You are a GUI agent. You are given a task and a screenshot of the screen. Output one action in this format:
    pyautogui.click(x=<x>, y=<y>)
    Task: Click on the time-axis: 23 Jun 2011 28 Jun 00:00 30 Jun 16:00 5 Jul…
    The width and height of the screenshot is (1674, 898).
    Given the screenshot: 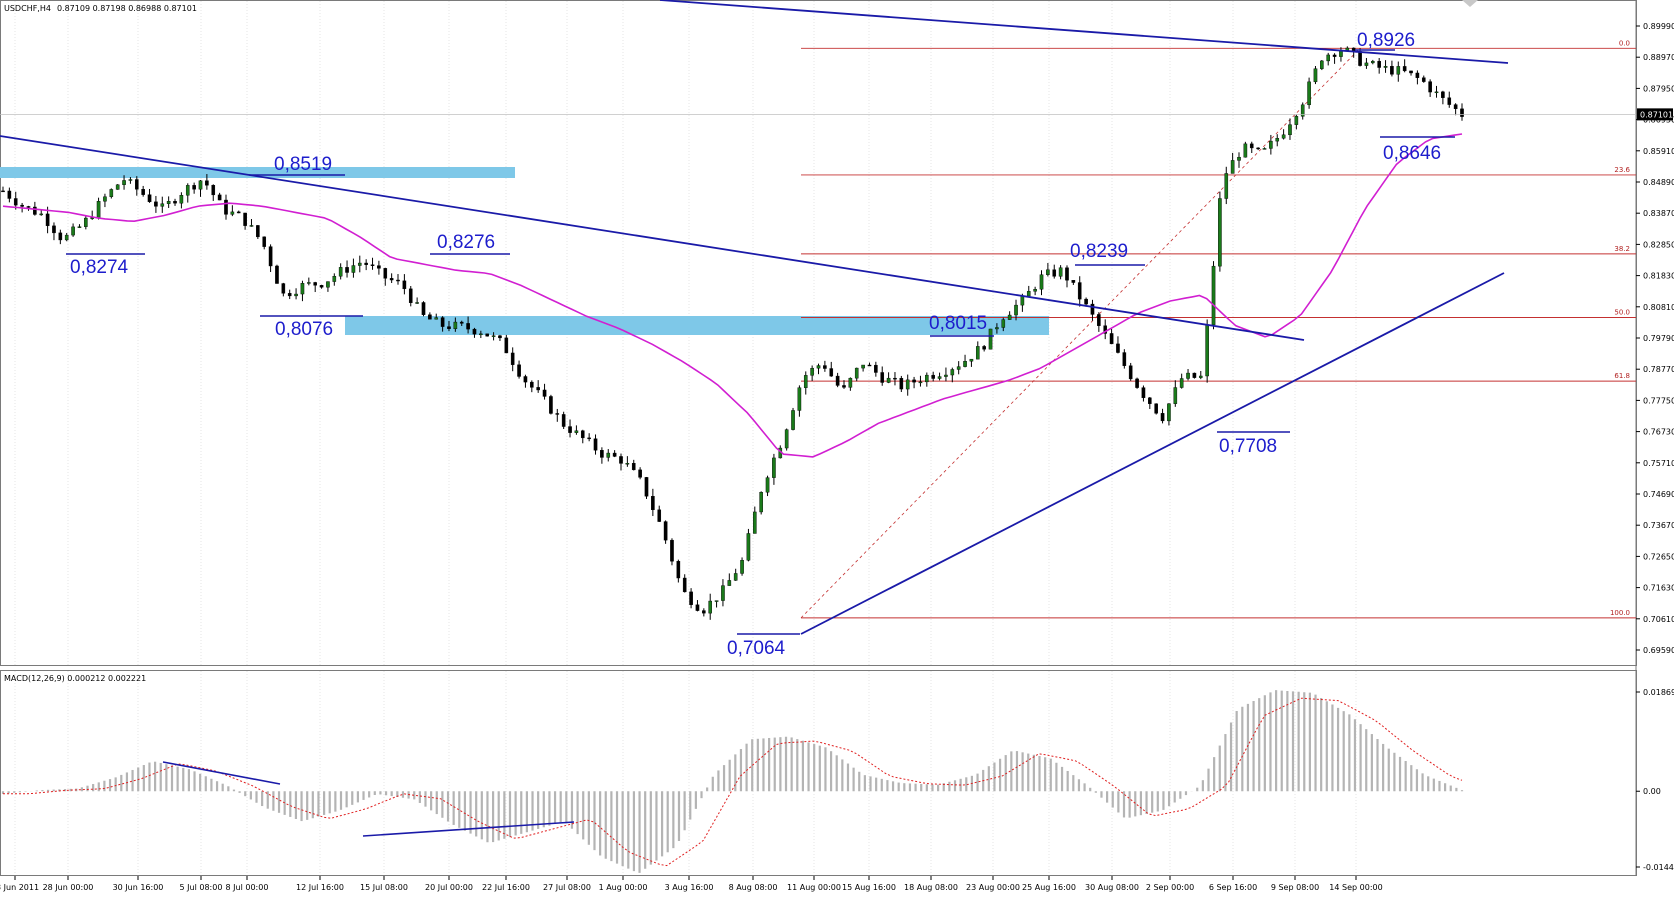 What is the action you would take?
    pyautogui.click(x=691, y=884)
    